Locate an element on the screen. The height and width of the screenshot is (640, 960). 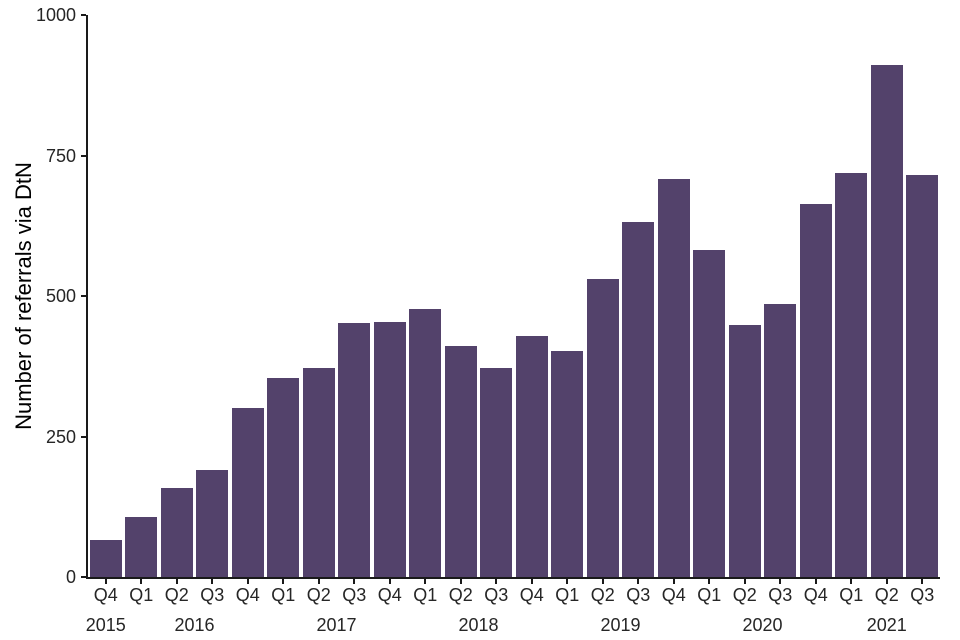
y-tick-label: 250 is located at coordinates (60, 436).